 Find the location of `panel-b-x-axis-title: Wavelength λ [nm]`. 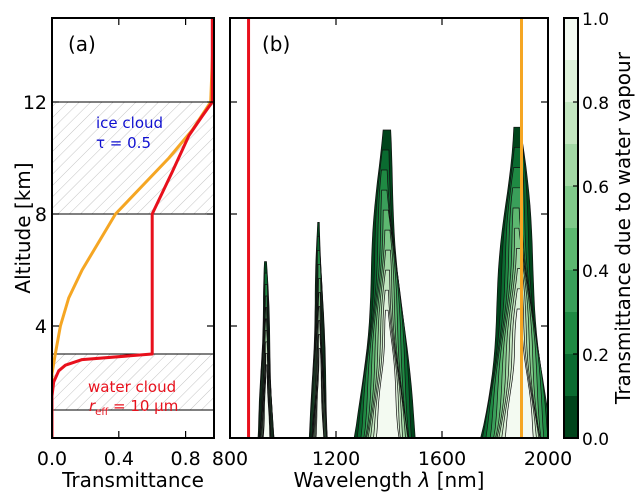

panel-b-x-axis-title: Wavelength λ [nm] is located at coordinates (389, 480).